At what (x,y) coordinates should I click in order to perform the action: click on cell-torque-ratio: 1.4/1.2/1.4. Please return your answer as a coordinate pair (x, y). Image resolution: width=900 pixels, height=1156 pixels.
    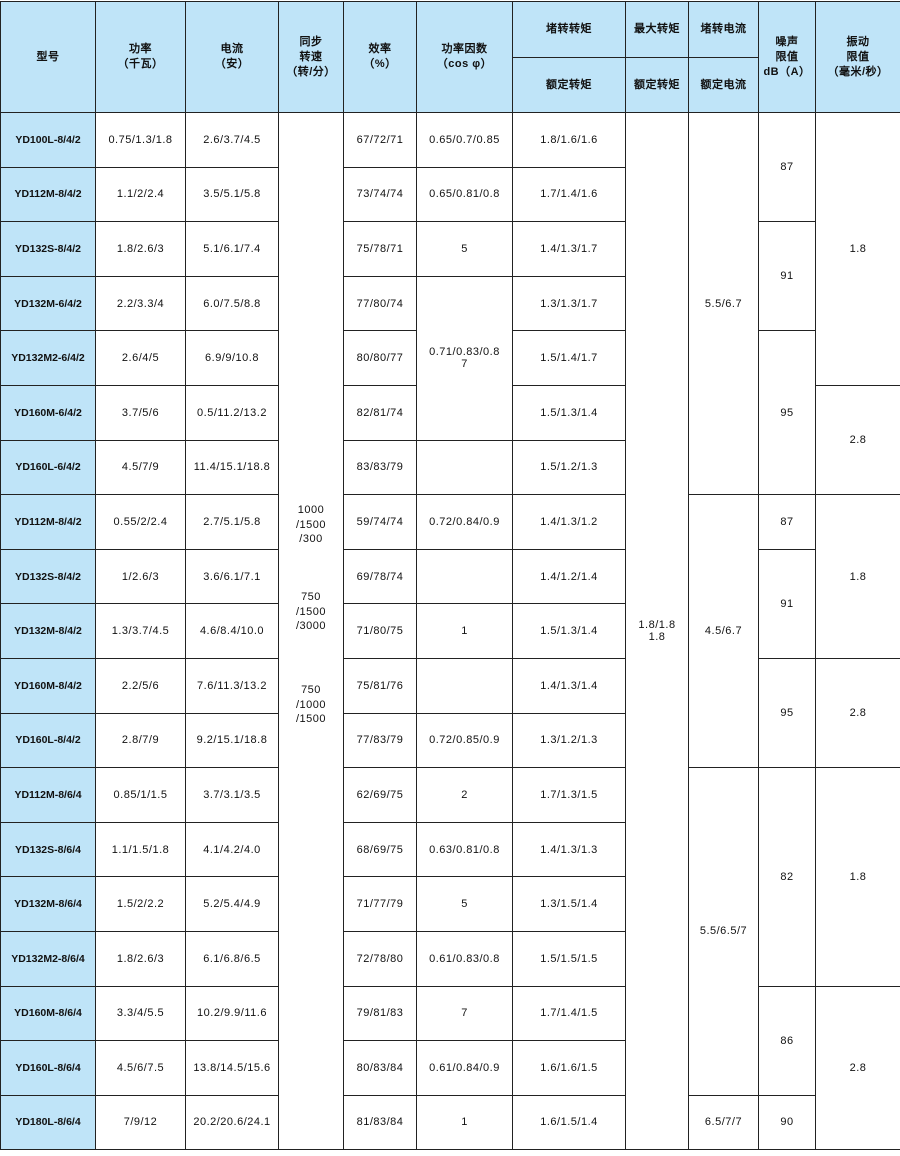
    Looking at the image, I should click on (569, 576).